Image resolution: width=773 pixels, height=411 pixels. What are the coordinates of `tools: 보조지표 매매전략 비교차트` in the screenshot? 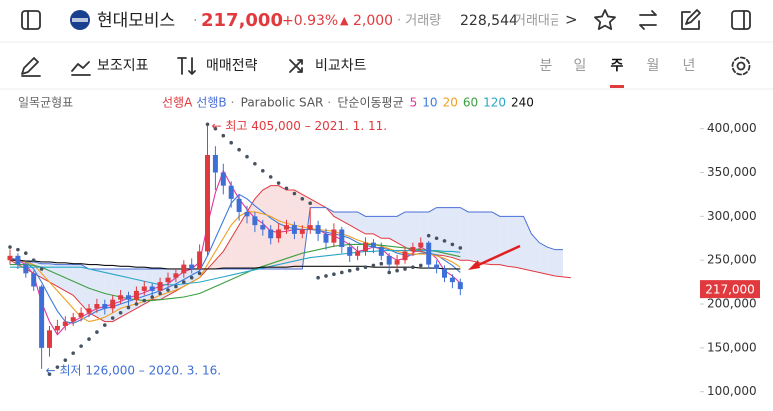 It's located at (232, 66).